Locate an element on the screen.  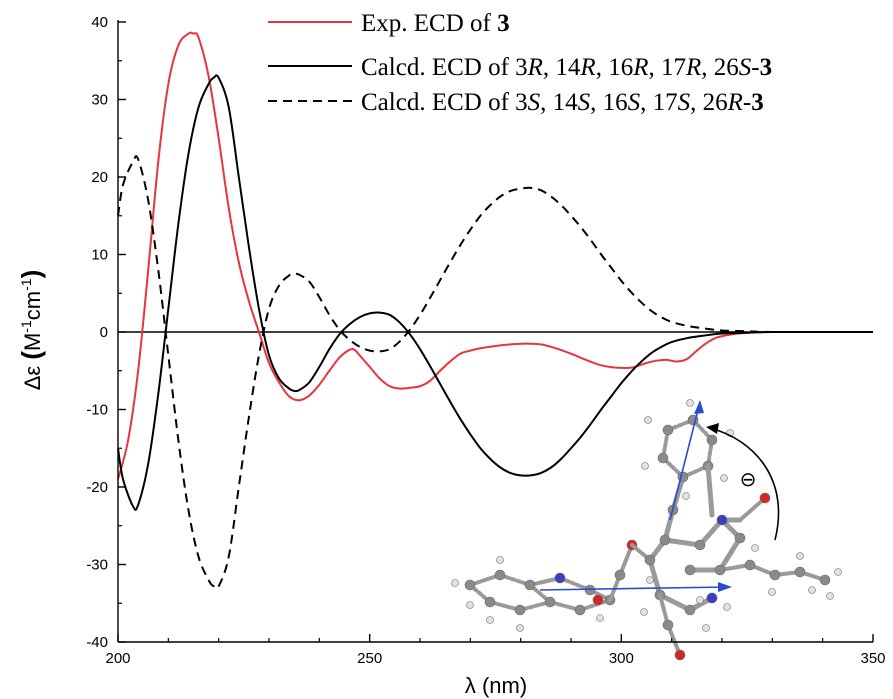
chirality-rotation-arrow-head is located at coordinates (712, 428).